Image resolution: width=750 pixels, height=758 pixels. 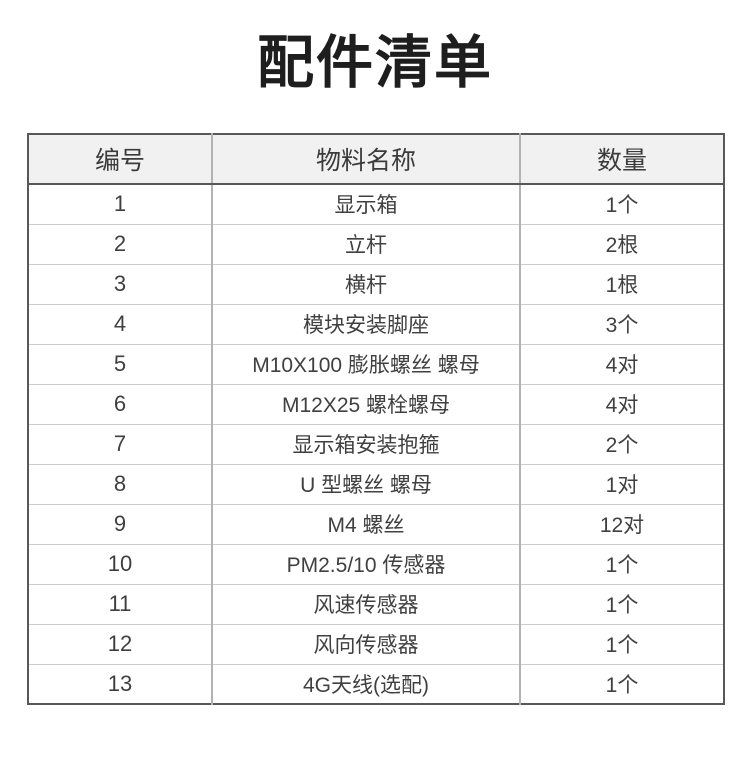 What do you see at coordinates (120, 483) in the screenshot?
I see `cell-no: 8` at bounding box center [120, 483].